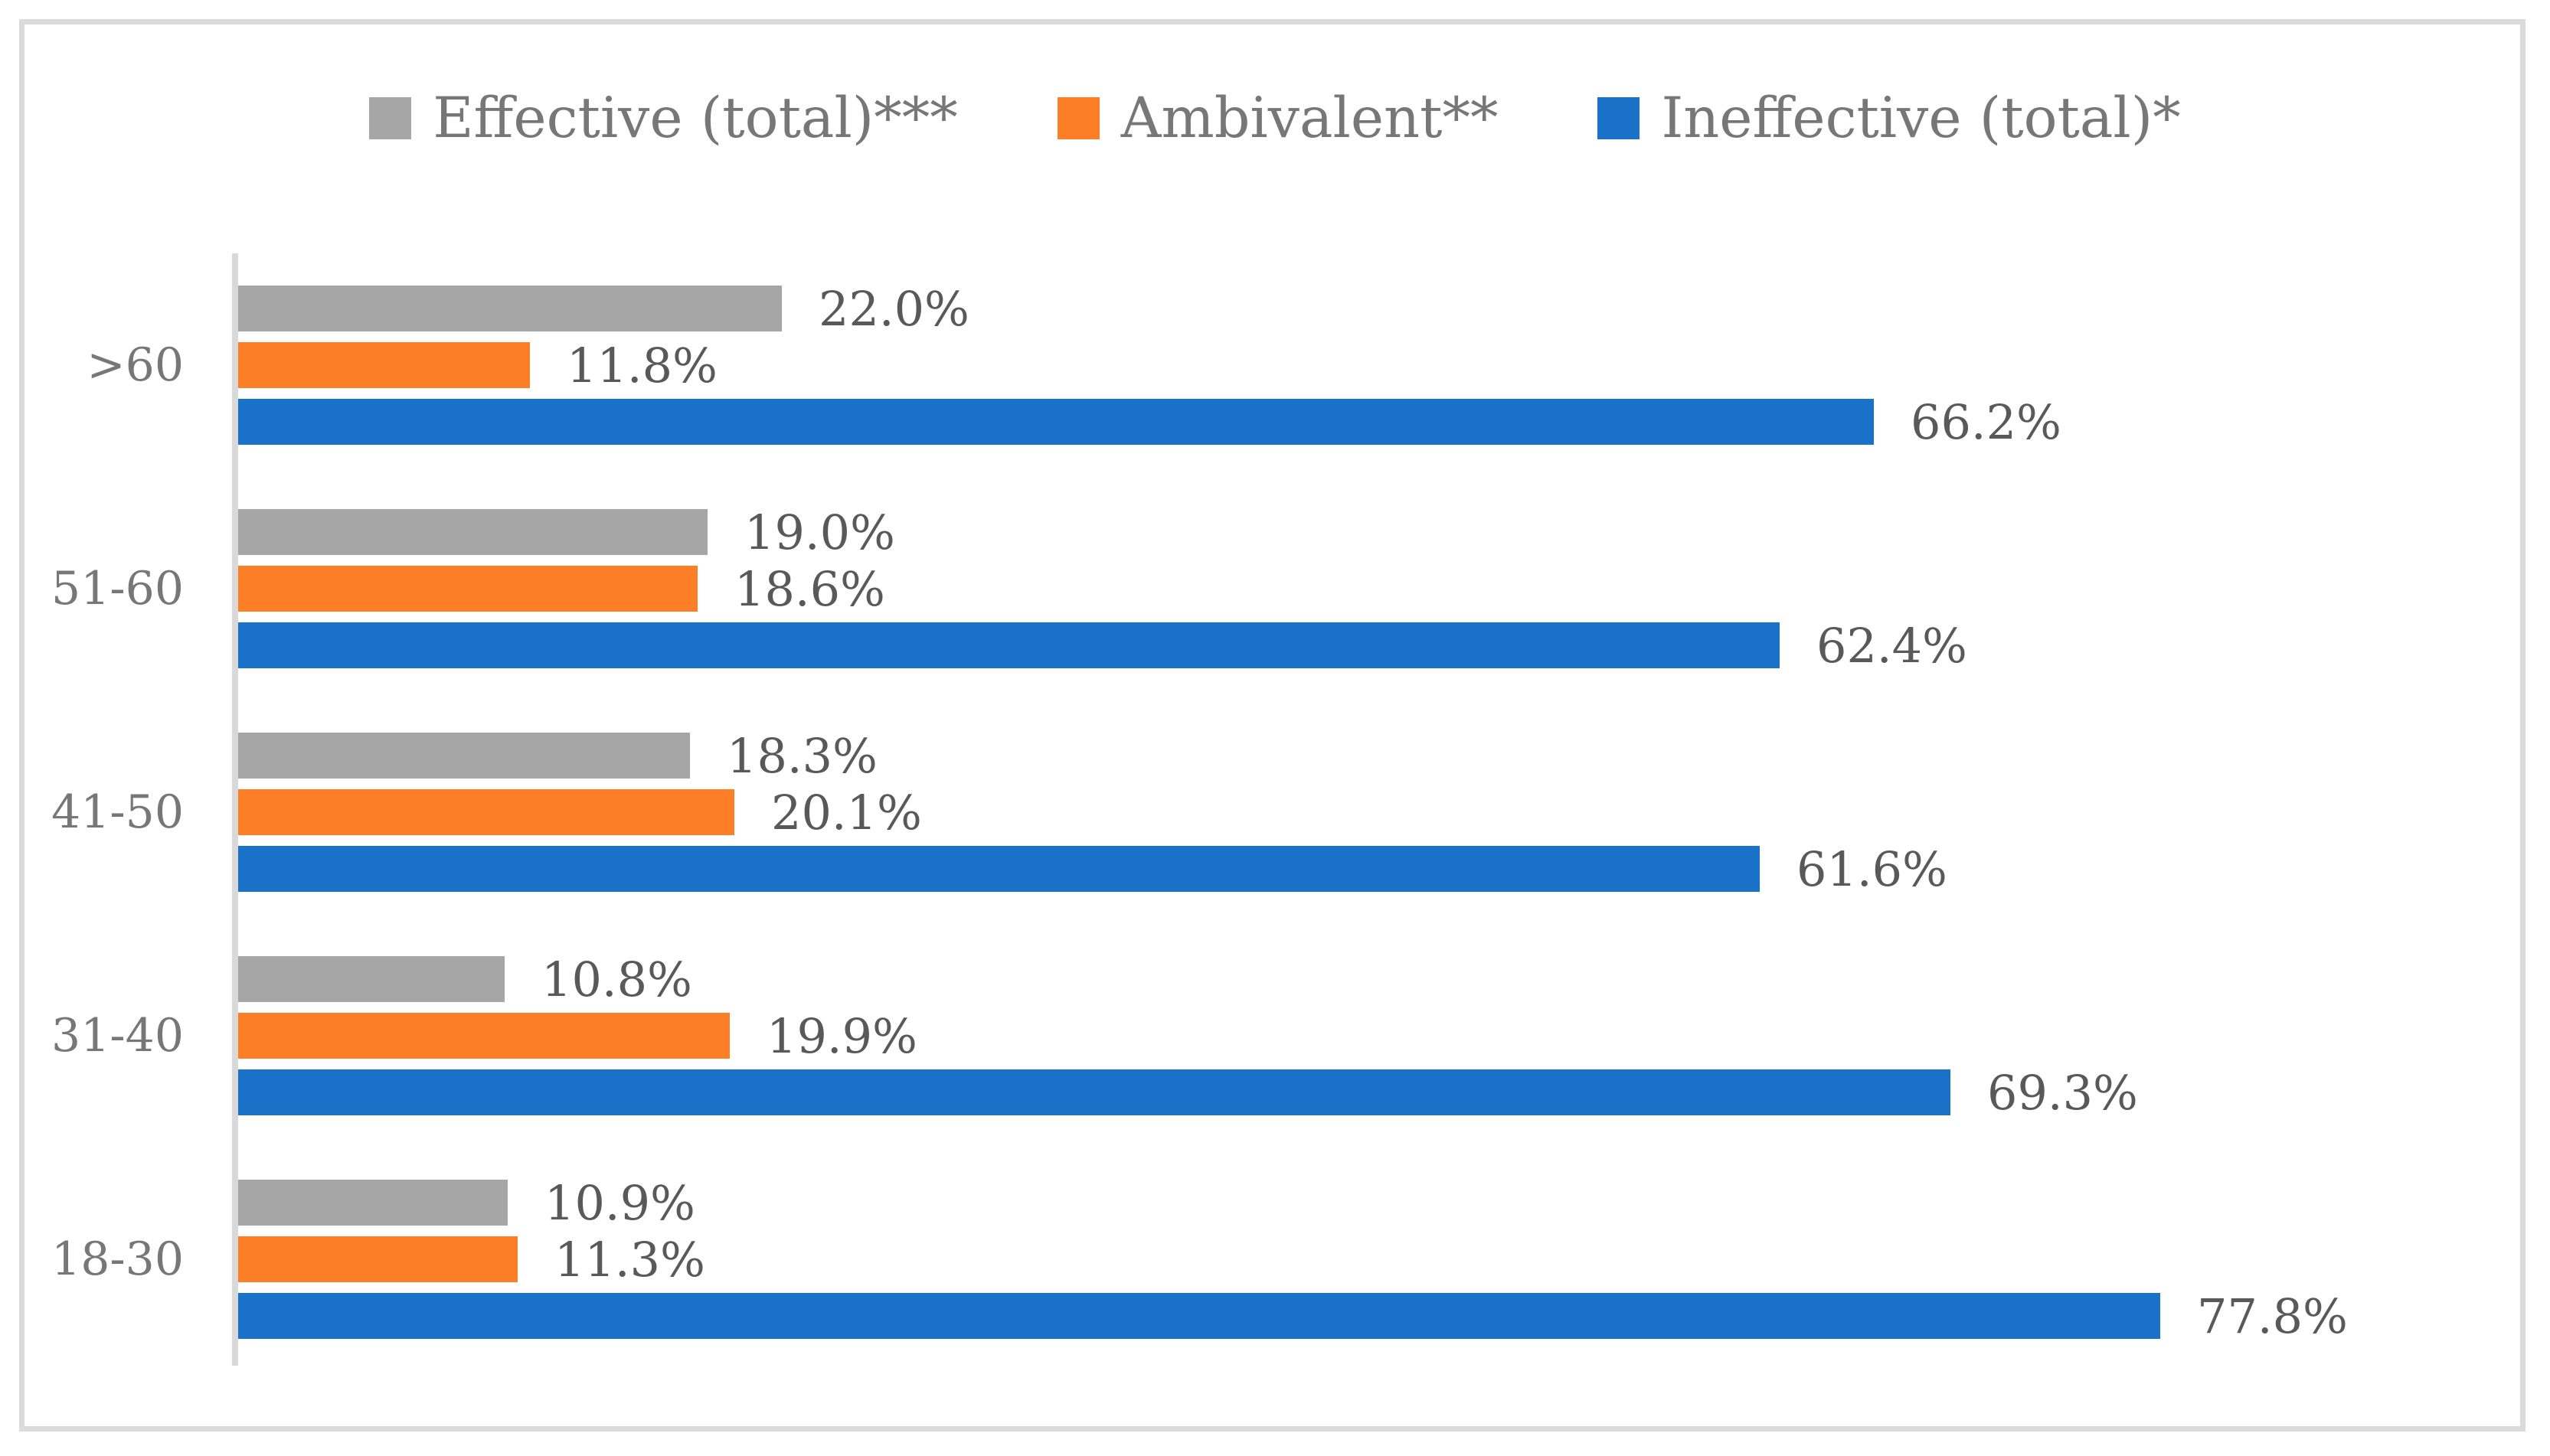 The height and width of the screenshot is (1456, 2550). Describe the element at coordinates (2272, 1316) in the screenshot. I see `bar-value-label: 77.8%` at that location.